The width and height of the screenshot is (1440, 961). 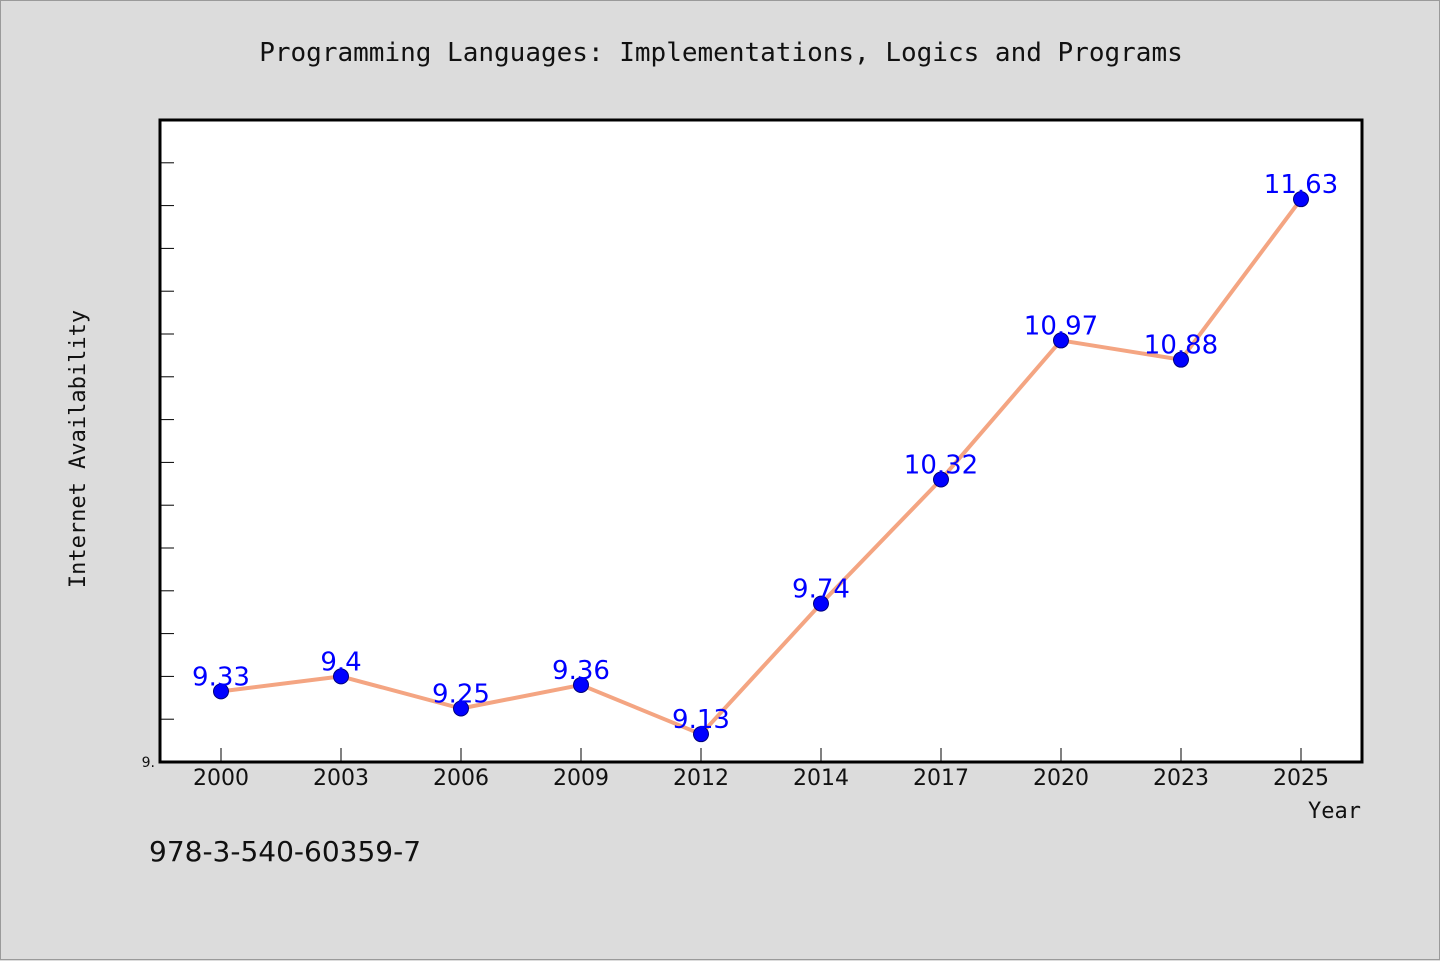 What do you see at coordinates (1181, 778) in the screenshot?
I see `x-tick-label: 2023` at bounding box center [1181, 778].